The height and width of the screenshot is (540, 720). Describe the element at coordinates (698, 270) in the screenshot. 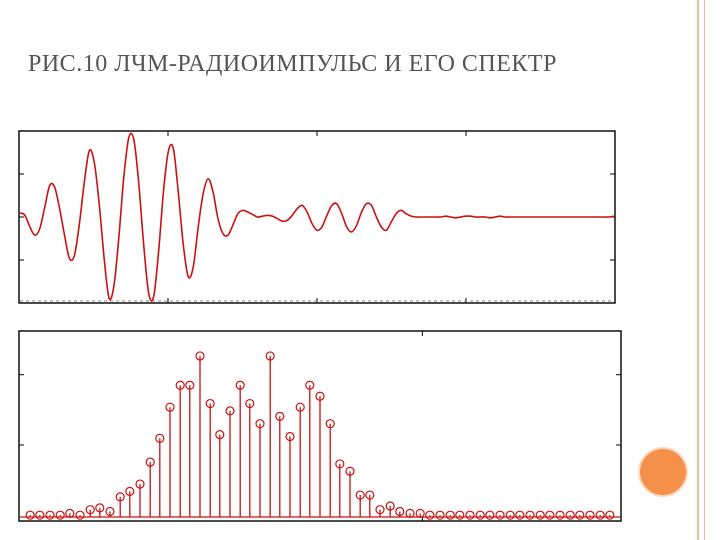

I see `slide-border-right` at that location.